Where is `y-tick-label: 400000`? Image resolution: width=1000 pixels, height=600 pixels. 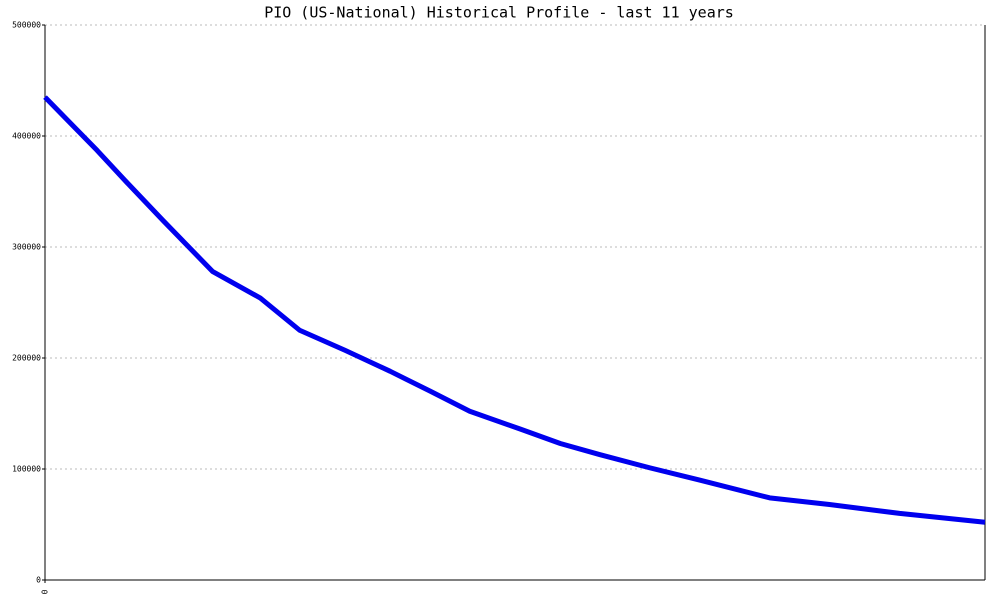 y-tick-label: 400000 is located at coordinates (26, 136).